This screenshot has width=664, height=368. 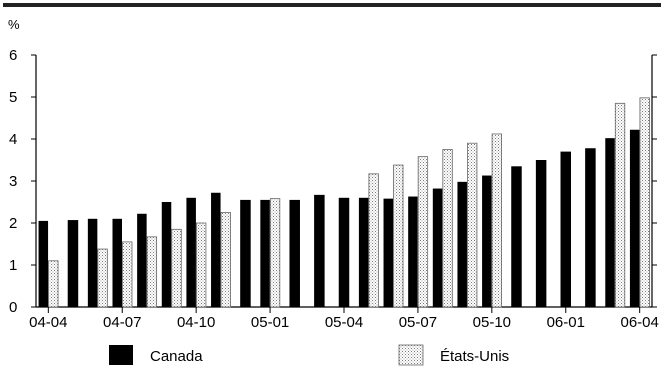 What do you see at coordinates (121, 355) in the screenshot?
I see `legend-swatch-canada` at bounding box center [121, 355].